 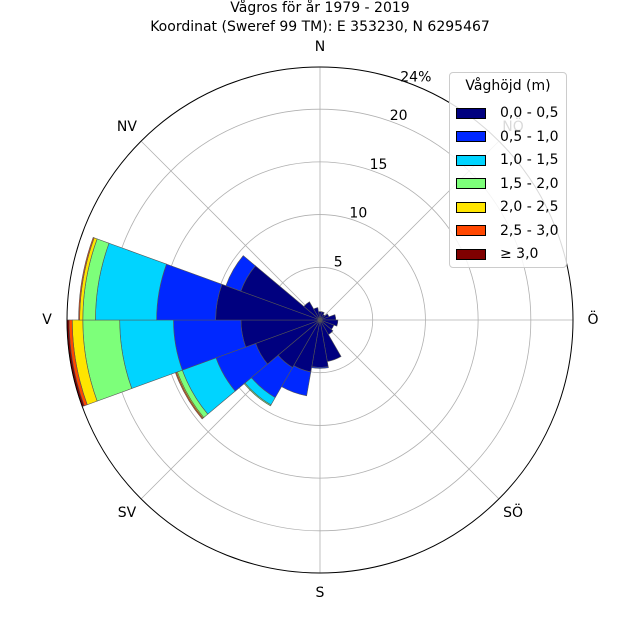 I want to click on legend-label: ≥ 3,0, so click(x=519, y=254).